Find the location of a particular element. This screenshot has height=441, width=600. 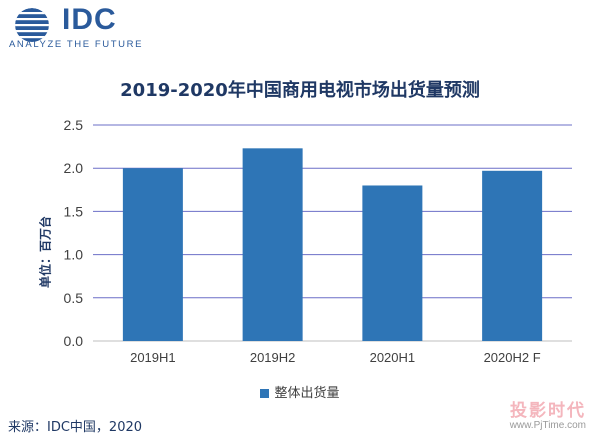

legend-swatch is located at coordinates (265, 393).